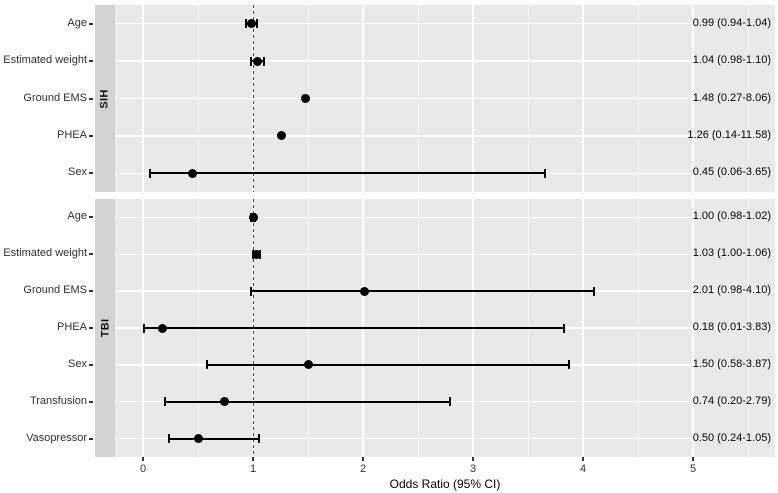 The image size is (778, 493). I want to click on facet-strip-sih: SIH, so click(105, 98).